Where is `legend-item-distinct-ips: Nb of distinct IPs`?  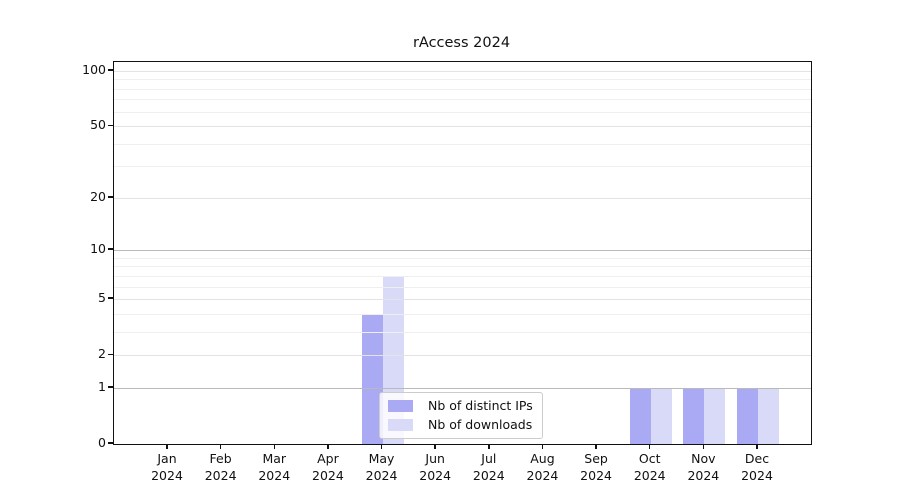 legend-item-distinct-ips: Nb of distinct IPs is located at coordinates (460, 406).